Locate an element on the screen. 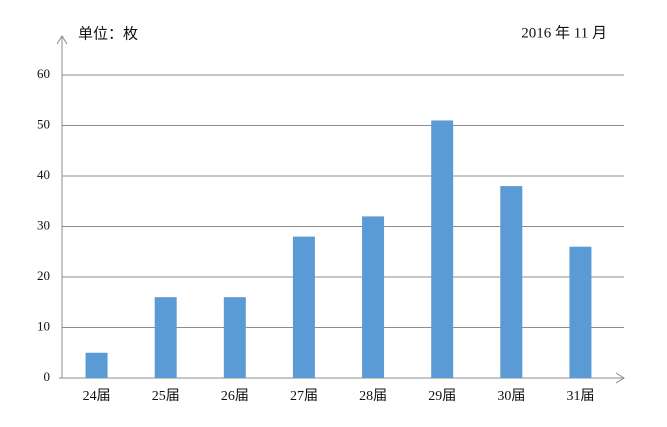  x-tick-label: 27届 is located at coordinates (304, 396).